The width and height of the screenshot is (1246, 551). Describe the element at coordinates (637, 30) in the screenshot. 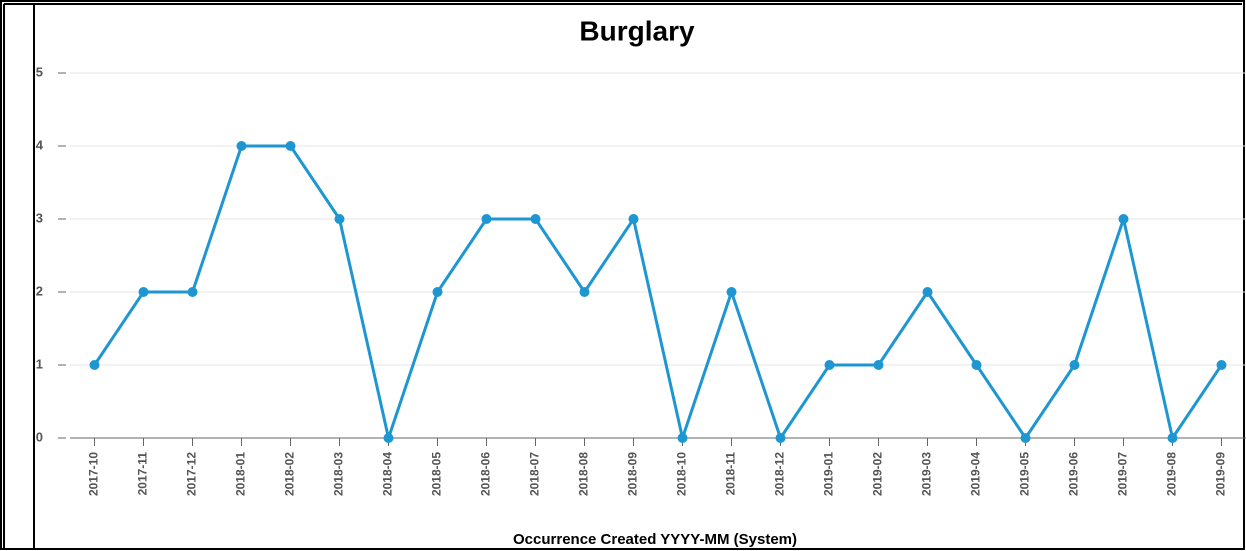

I see `chart-title: Burglary` at that location.